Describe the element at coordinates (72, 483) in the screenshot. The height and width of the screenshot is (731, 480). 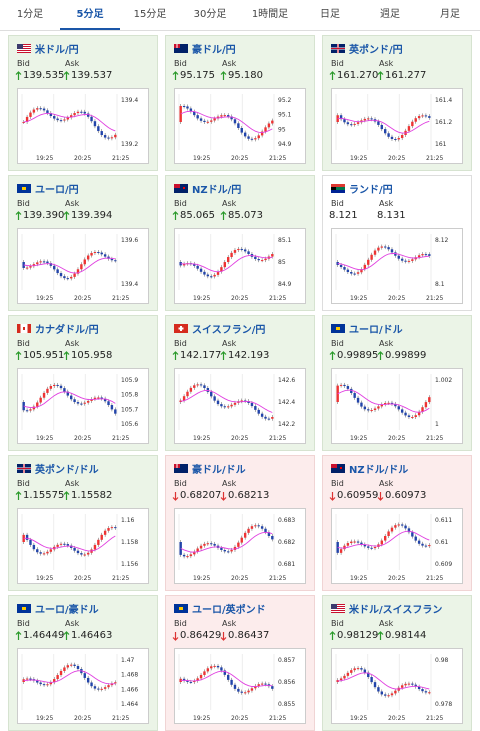
I see `ask-label: Ask` at that location.